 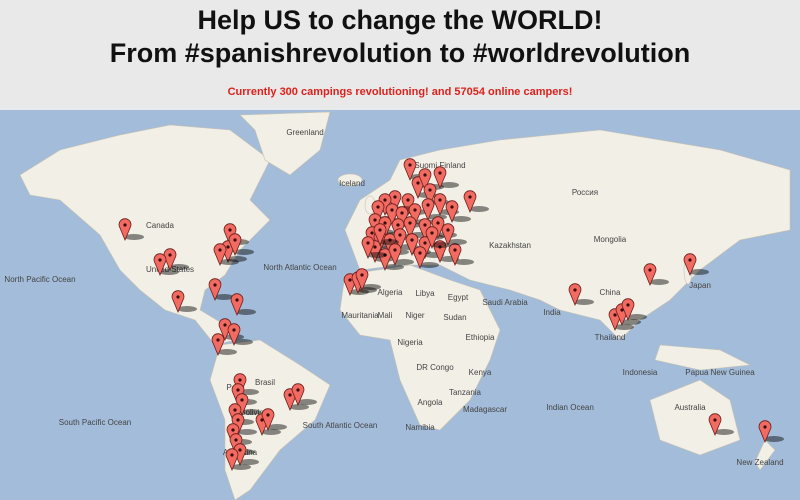 What do you see at coordinates (265, 382) in the screenshot?
I see `map-label: Brasil` at bounding box center [265, 382].